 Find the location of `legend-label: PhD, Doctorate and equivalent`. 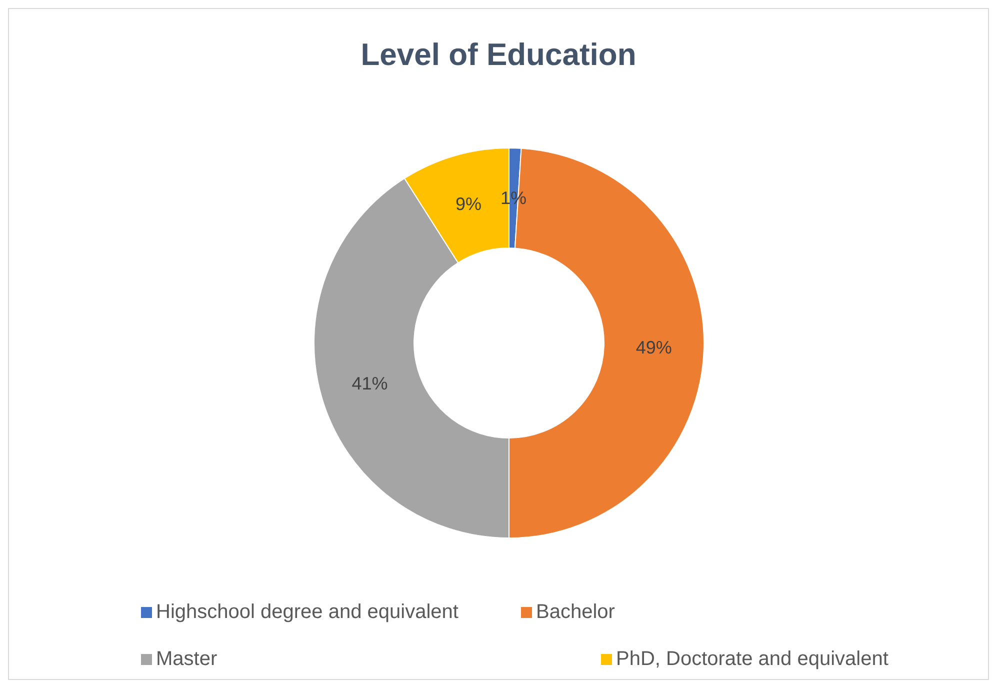

legend-label: PhD, Doctorate and equivalent is located at coordinates (752, 659).